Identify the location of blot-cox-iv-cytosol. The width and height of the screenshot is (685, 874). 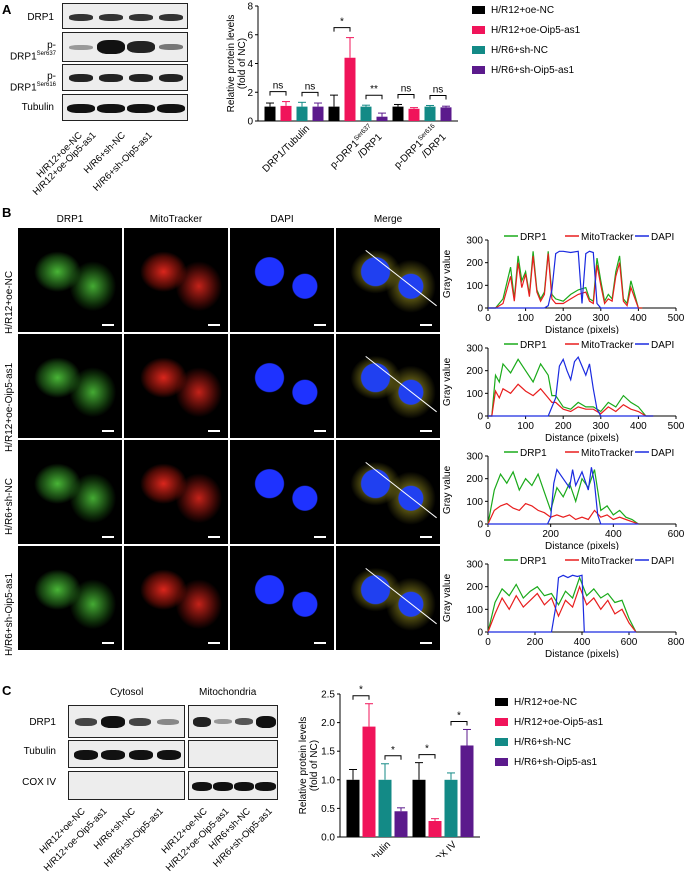
(126, 785).